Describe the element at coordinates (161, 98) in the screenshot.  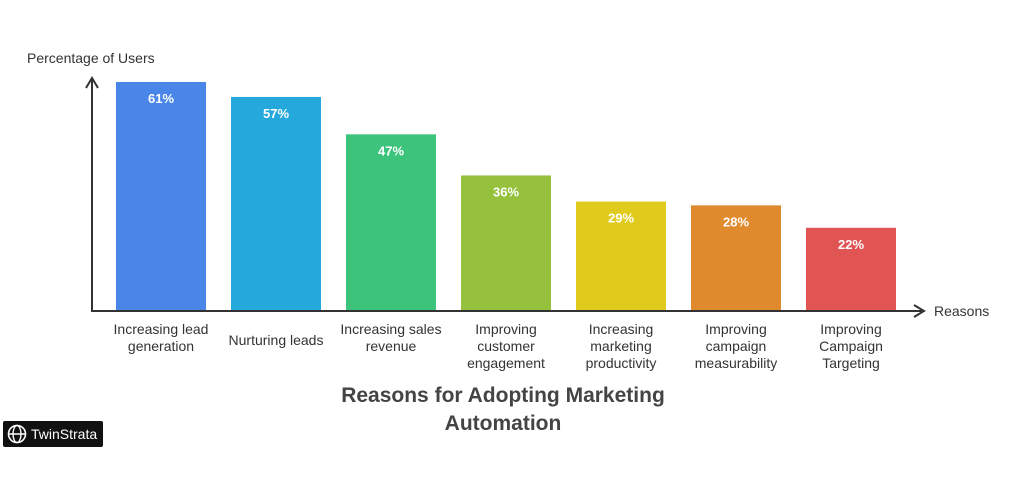
I see `data-label: 61%` at that location.